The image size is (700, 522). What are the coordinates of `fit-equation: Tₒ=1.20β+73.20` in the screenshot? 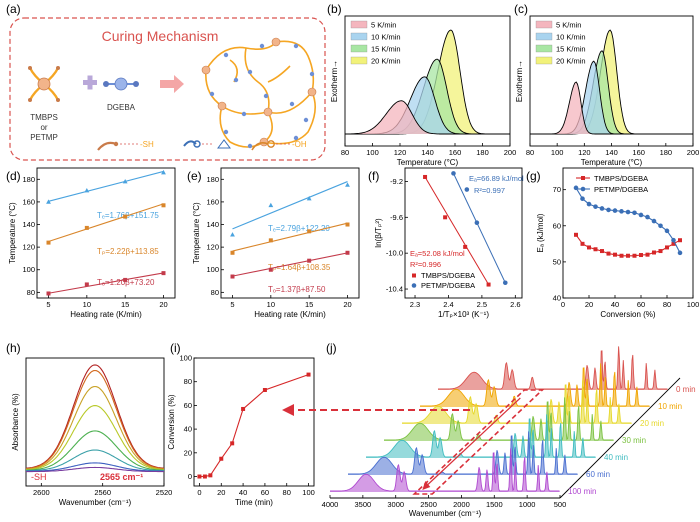 It's located at (126, 282).